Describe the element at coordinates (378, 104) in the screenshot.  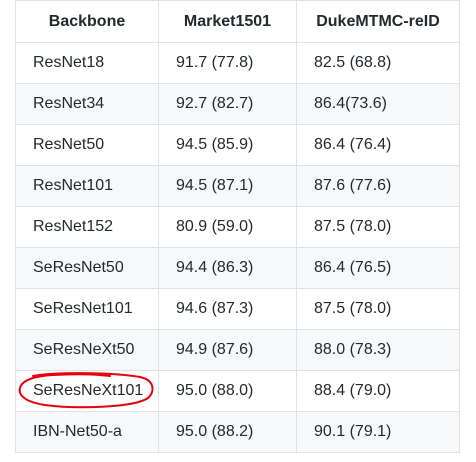
I see `dukemtmc-cell: 86.4(73.6)` at that location.